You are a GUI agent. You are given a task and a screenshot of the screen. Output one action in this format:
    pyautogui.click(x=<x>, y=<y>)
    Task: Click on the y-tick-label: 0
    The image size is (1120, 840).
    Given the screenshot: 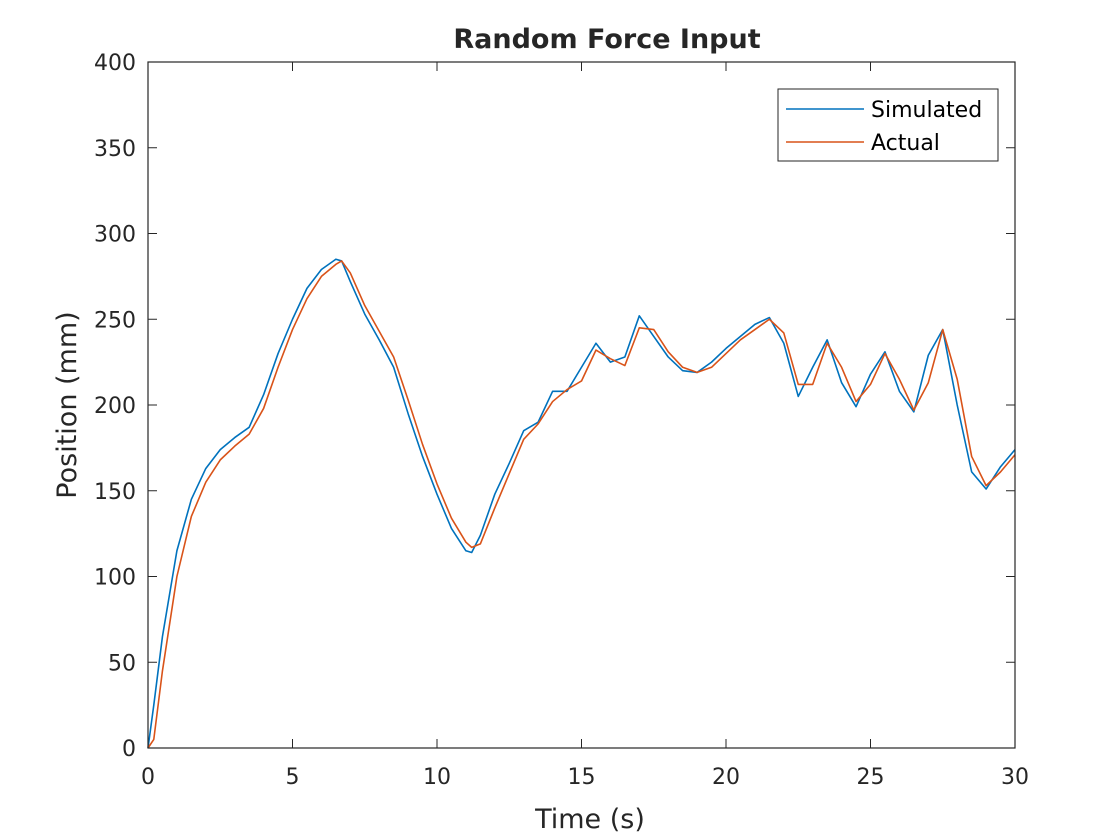 What is the action you would take?
    pyautogui.click(x=129, y=749)
    